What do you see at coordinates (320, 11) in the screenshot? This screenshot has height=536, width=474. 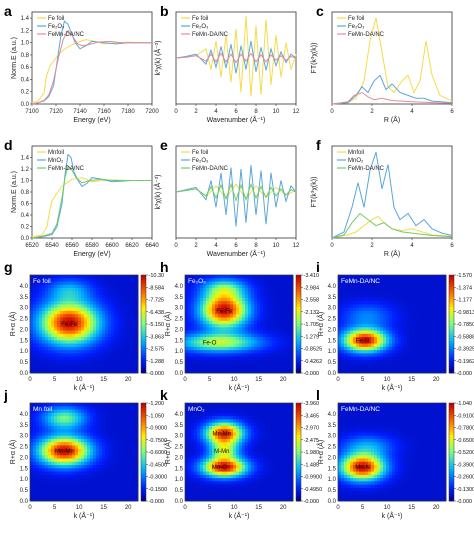 I see `panel-label-c: c` at bounding box center [320, 11].